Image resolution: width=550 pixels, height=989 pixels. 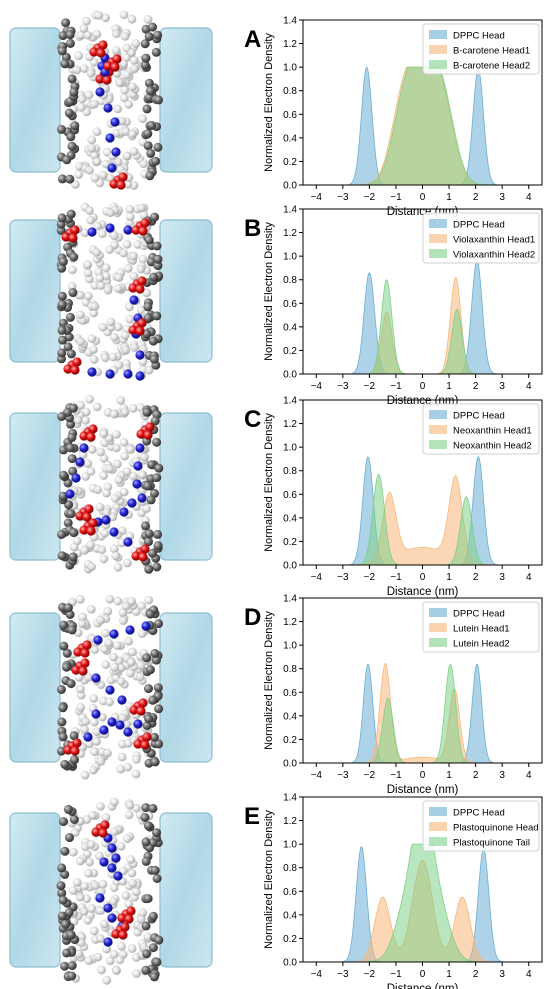 What do you see at coordinates (502, 197) in the screenshot?
I see `x-tick-label: 3` at bounding box center [502, 197].